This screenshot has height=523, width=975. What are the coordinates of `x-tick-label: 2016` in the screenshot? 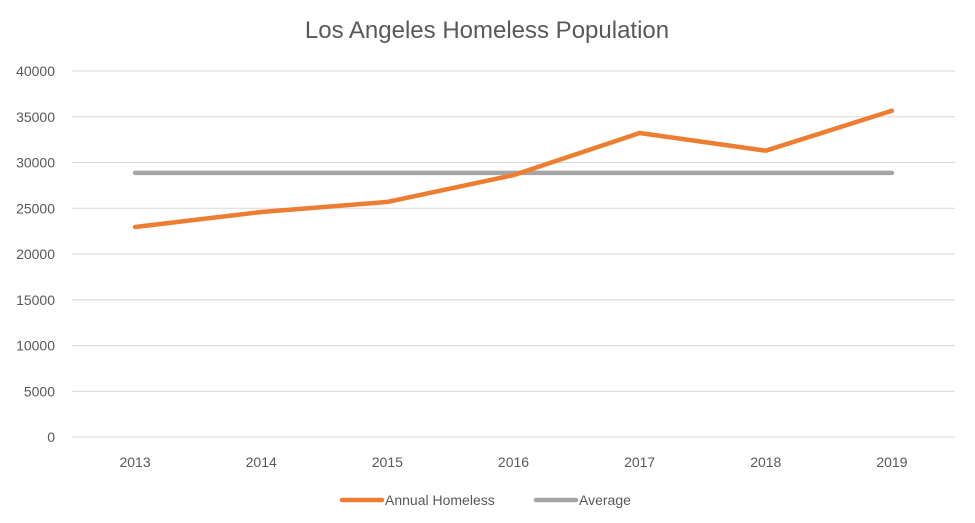 It's located at (513, 462).